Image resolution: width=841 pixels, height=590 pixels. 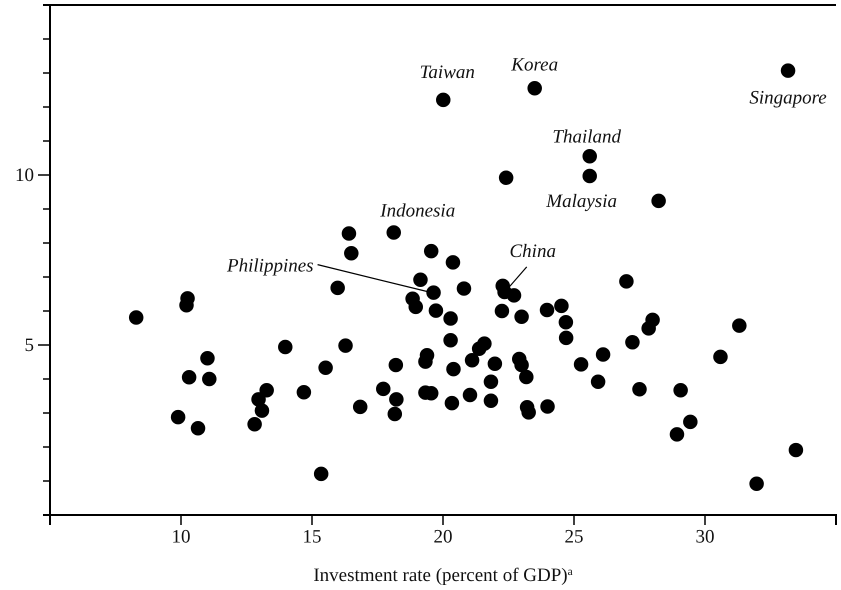 I want to click on x-axis-title: Investment rate (percent of GDP)$^{a}$, so click(x=443, y=575).